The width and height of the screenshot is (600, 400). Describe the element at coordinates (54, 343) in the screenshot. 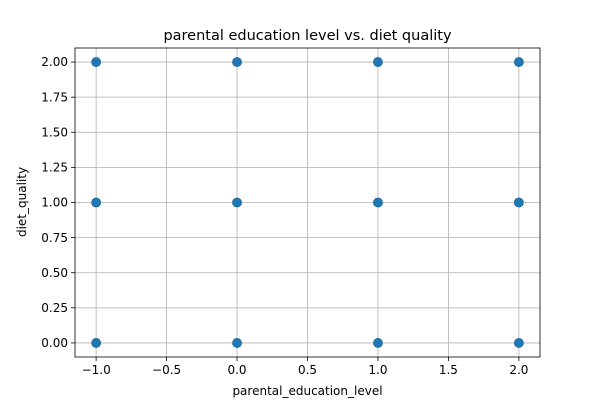

I see `y-tick-label: 0.00` at that location.